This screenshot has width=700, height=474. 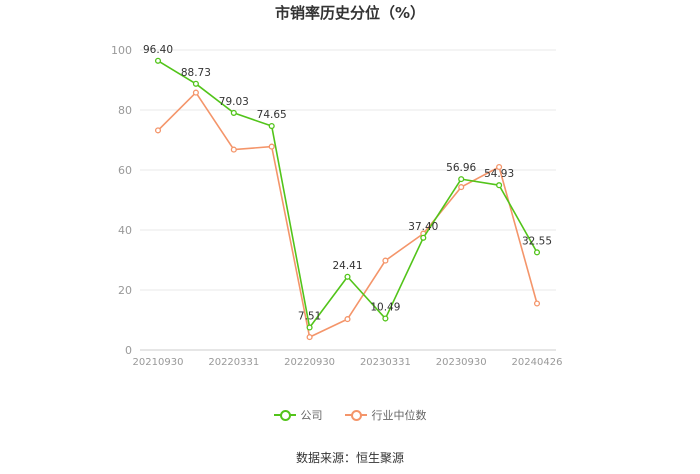 I want to click on legend-label-company: 公司, so click(x=311, y=415).